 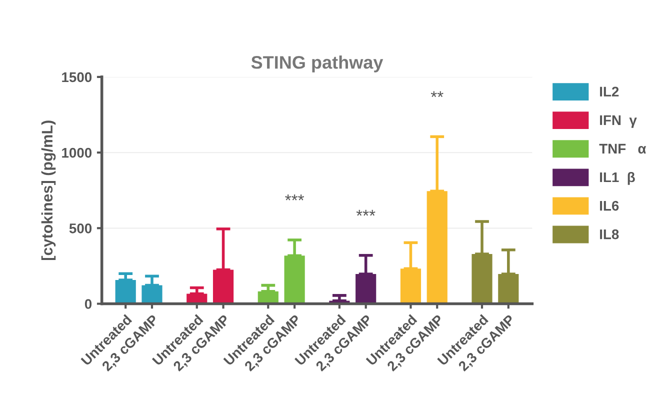 What do you see at coordinates (437, 94) in the screenshot?
I see `annotation: **` at bounding box center [437, 94].